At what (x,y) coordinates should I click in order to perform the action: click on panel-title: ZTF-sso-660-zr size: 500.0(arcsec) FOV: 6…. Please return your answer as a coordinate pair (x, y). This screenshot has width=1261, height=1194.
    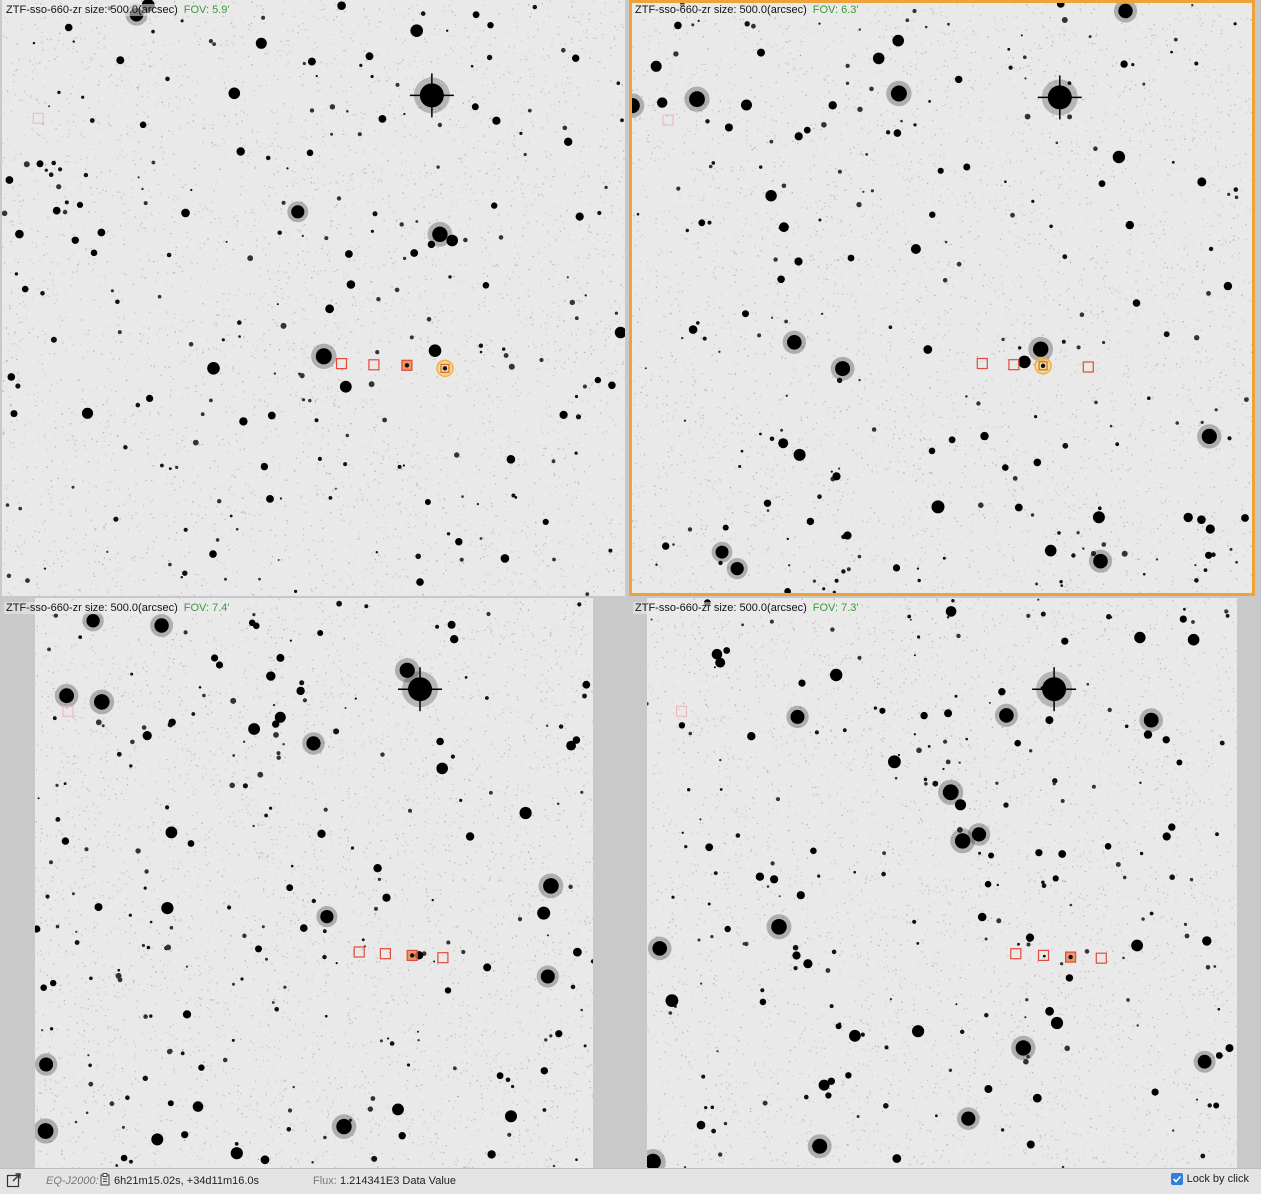
    Looking at the image, I should click on (746, 10).